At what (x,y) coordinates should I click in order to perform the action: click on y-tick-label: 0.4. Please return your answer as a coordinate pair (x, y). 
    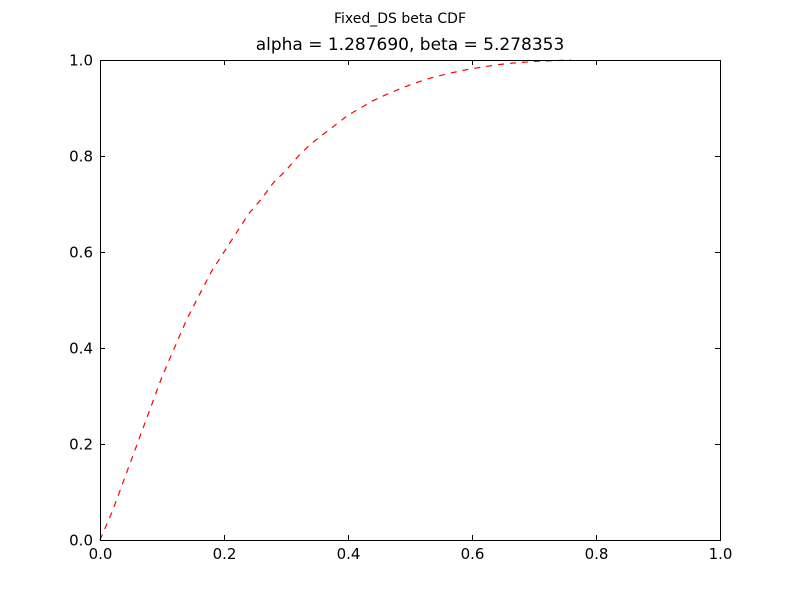
    Looking at the image, I should click on (81, 349).